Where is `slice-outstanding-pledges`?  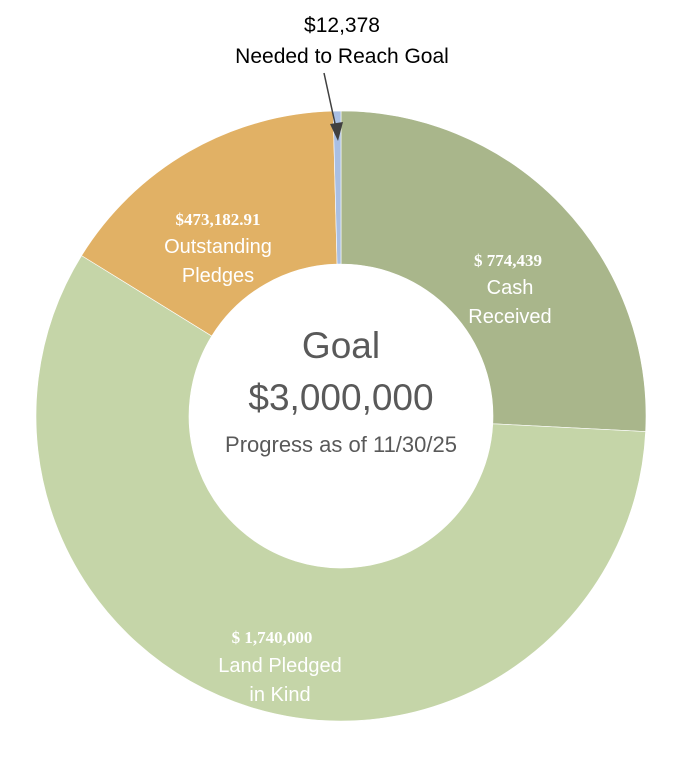 slice-outstanding-pledges is located at coordinates (209, 223).